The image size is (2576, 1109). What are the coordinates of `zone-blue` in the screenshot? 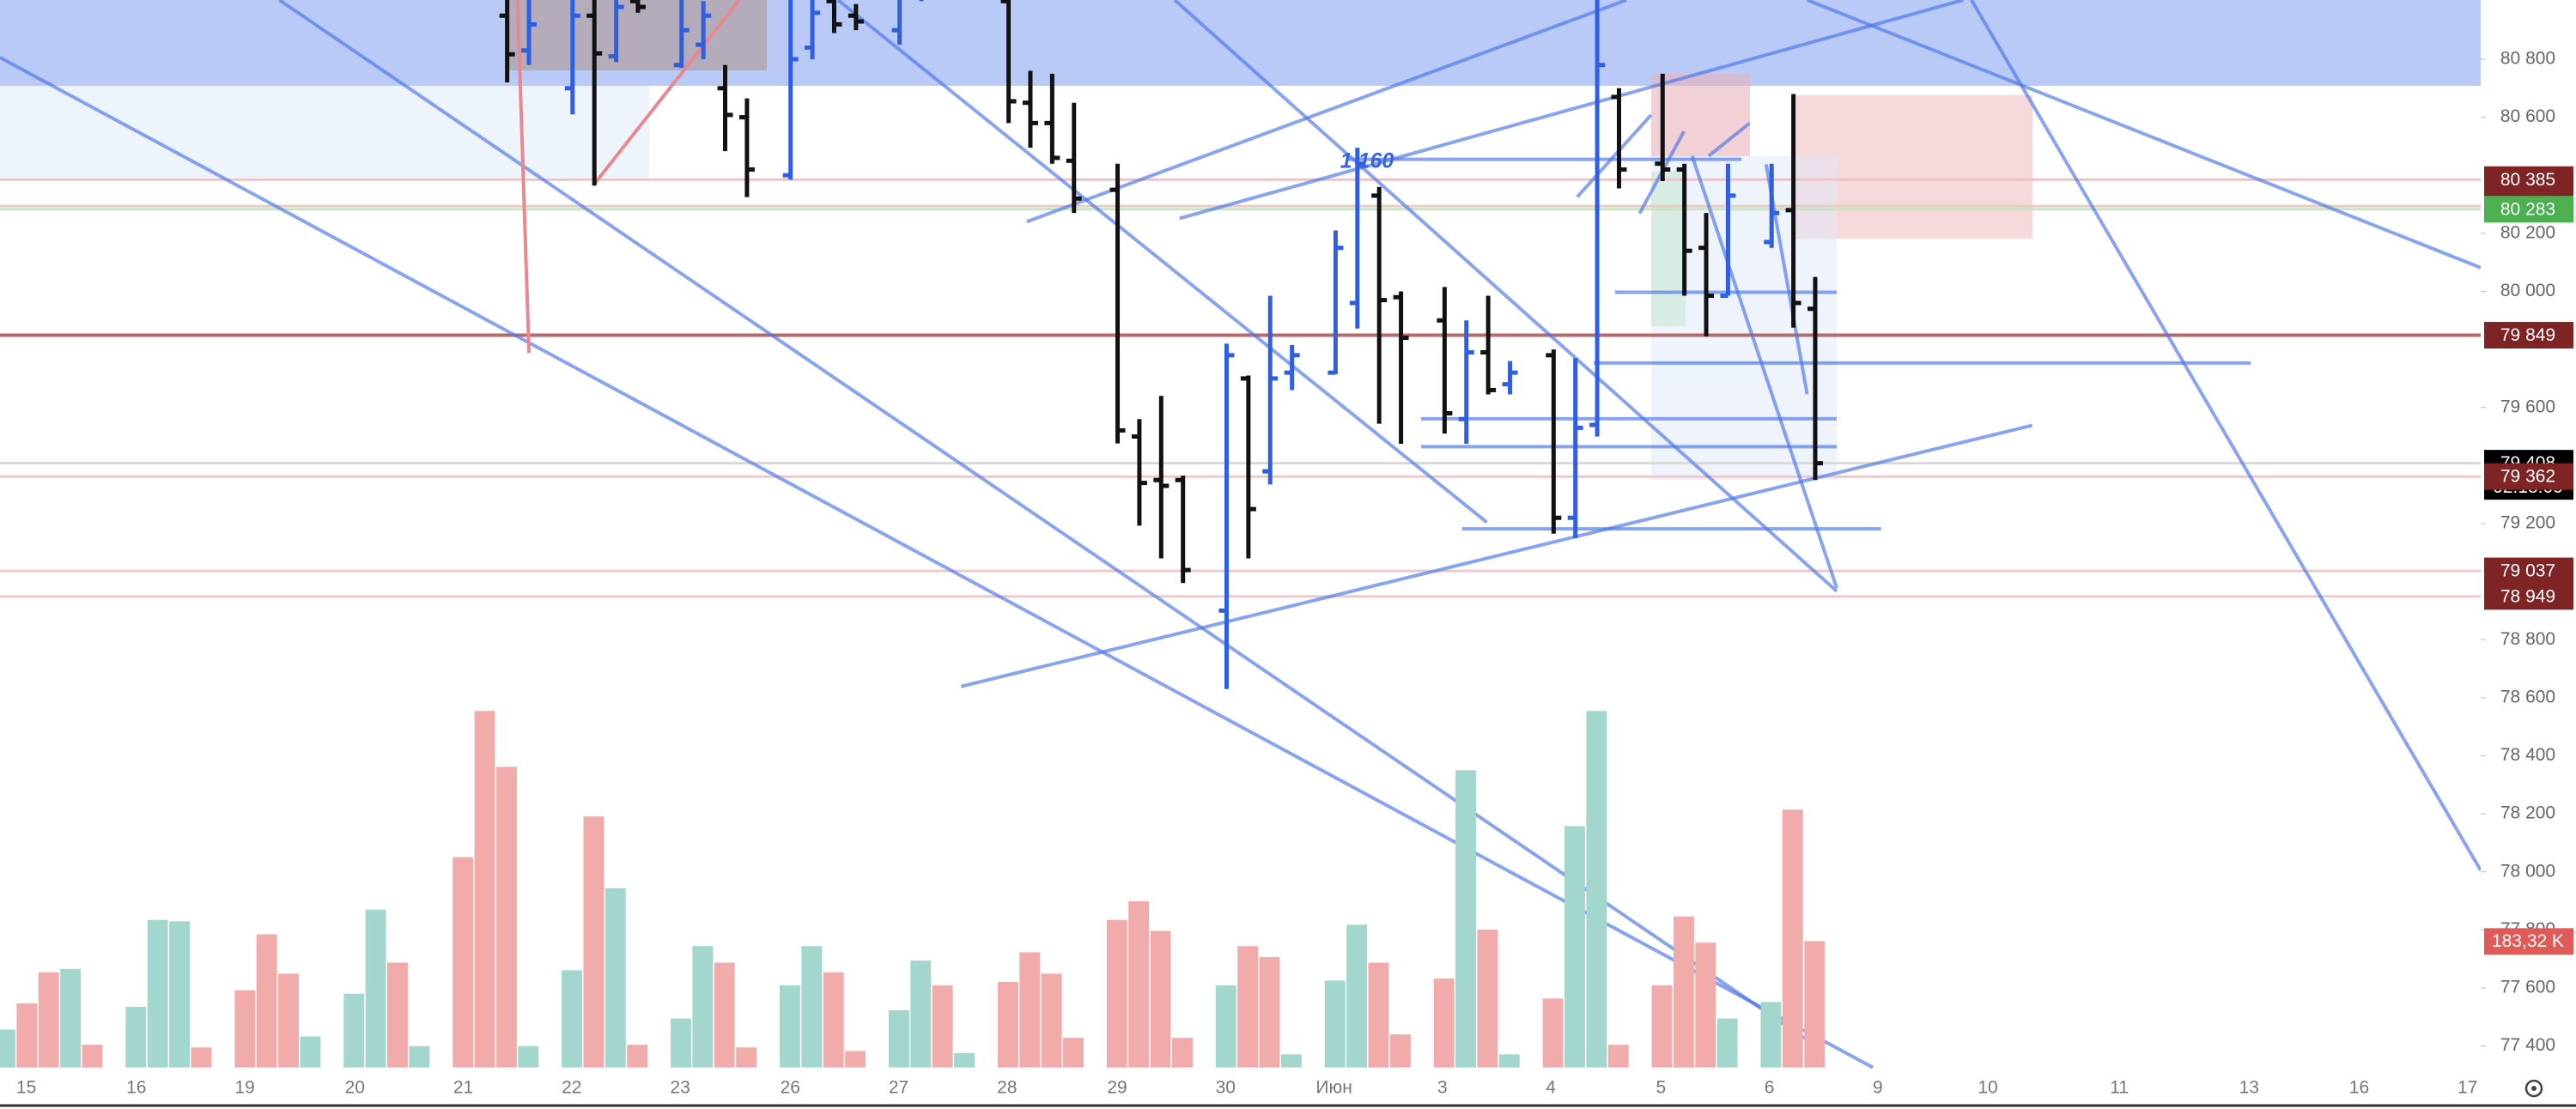 It's located at (1240, 43).